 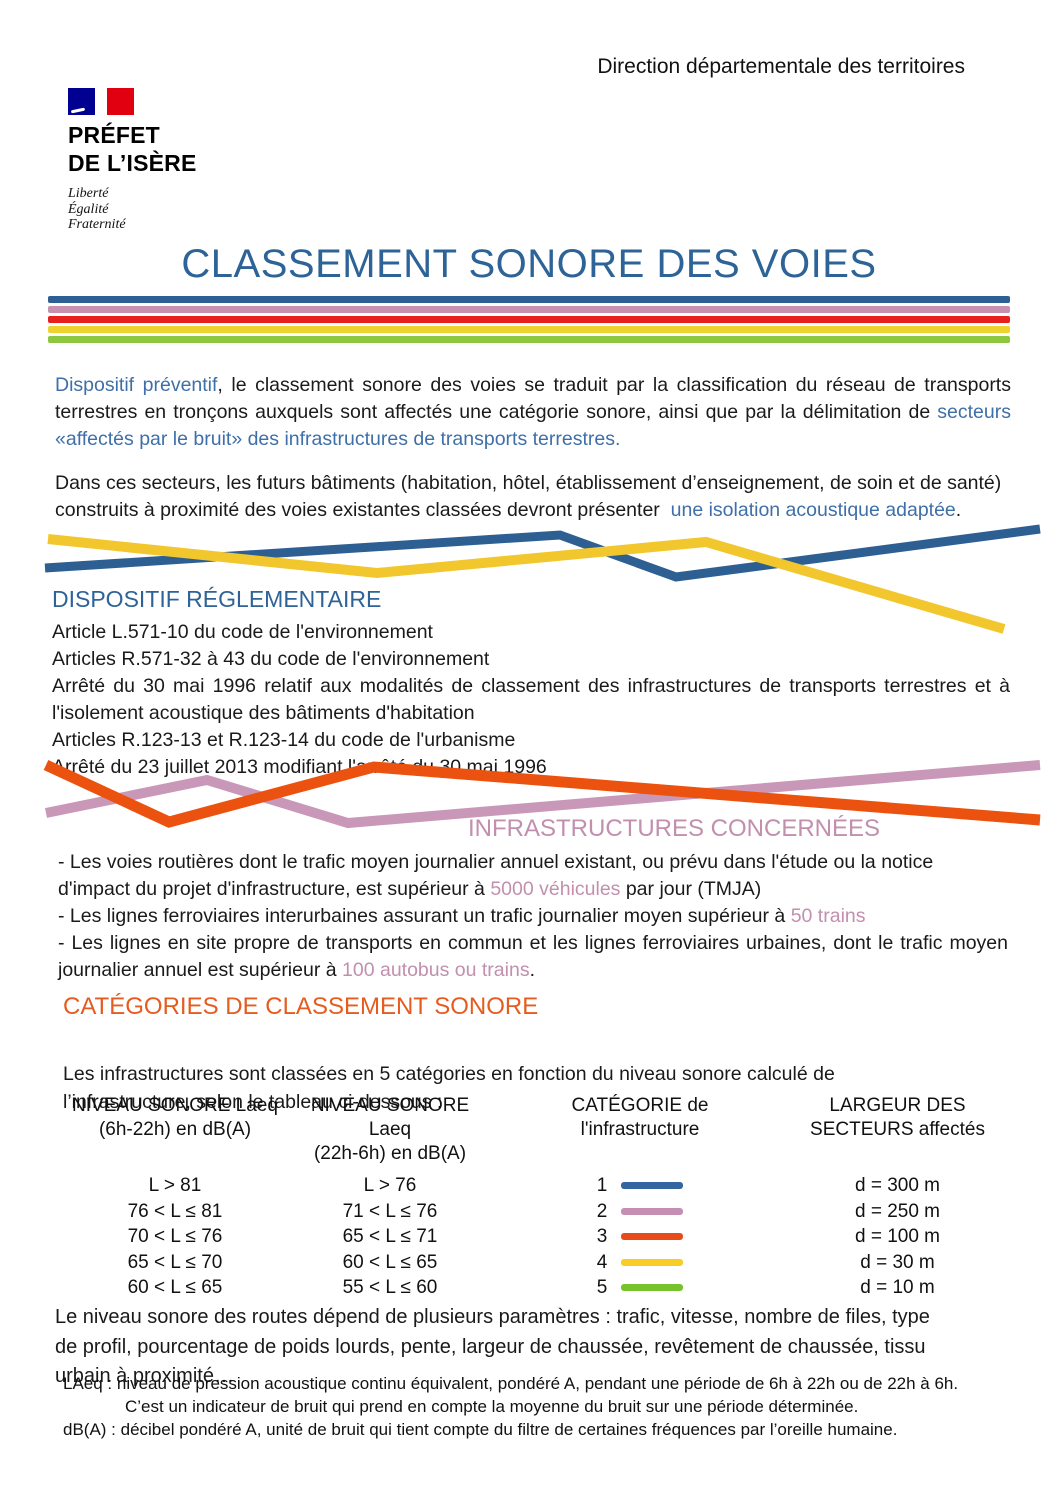 I want to click on table-header-day: NIVEAU SONORE Laeq (6h-22h) en dB(A), so click(x=175, y=1130).